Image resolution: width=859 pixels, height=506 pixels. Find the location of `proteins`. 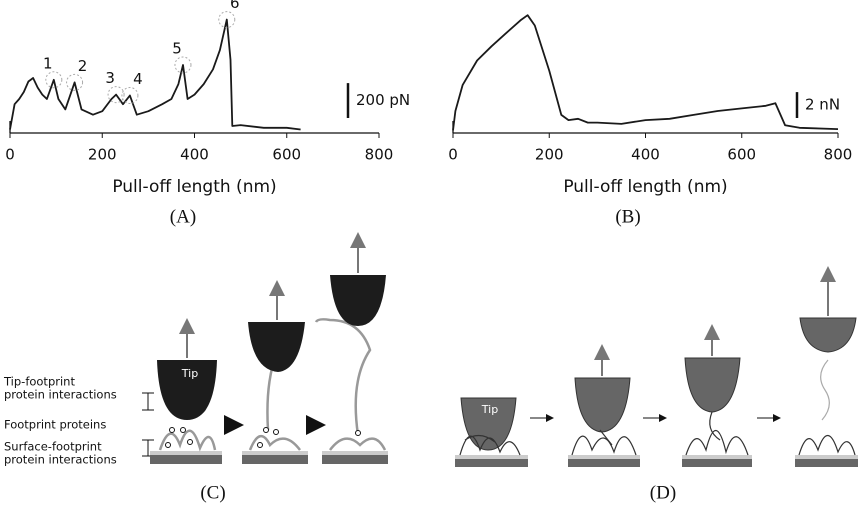

proteins is located at coordinates (657, 407).